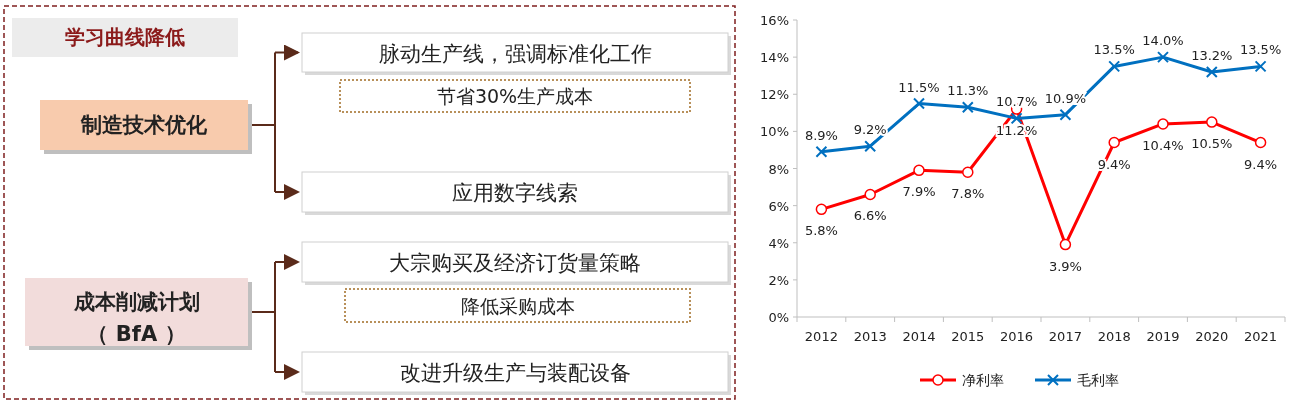 This screenshot has height=401, width=1293. Describe the element at coordinates (821, 135) in the screenshot. I see `data-label: 8.9%` at that location.